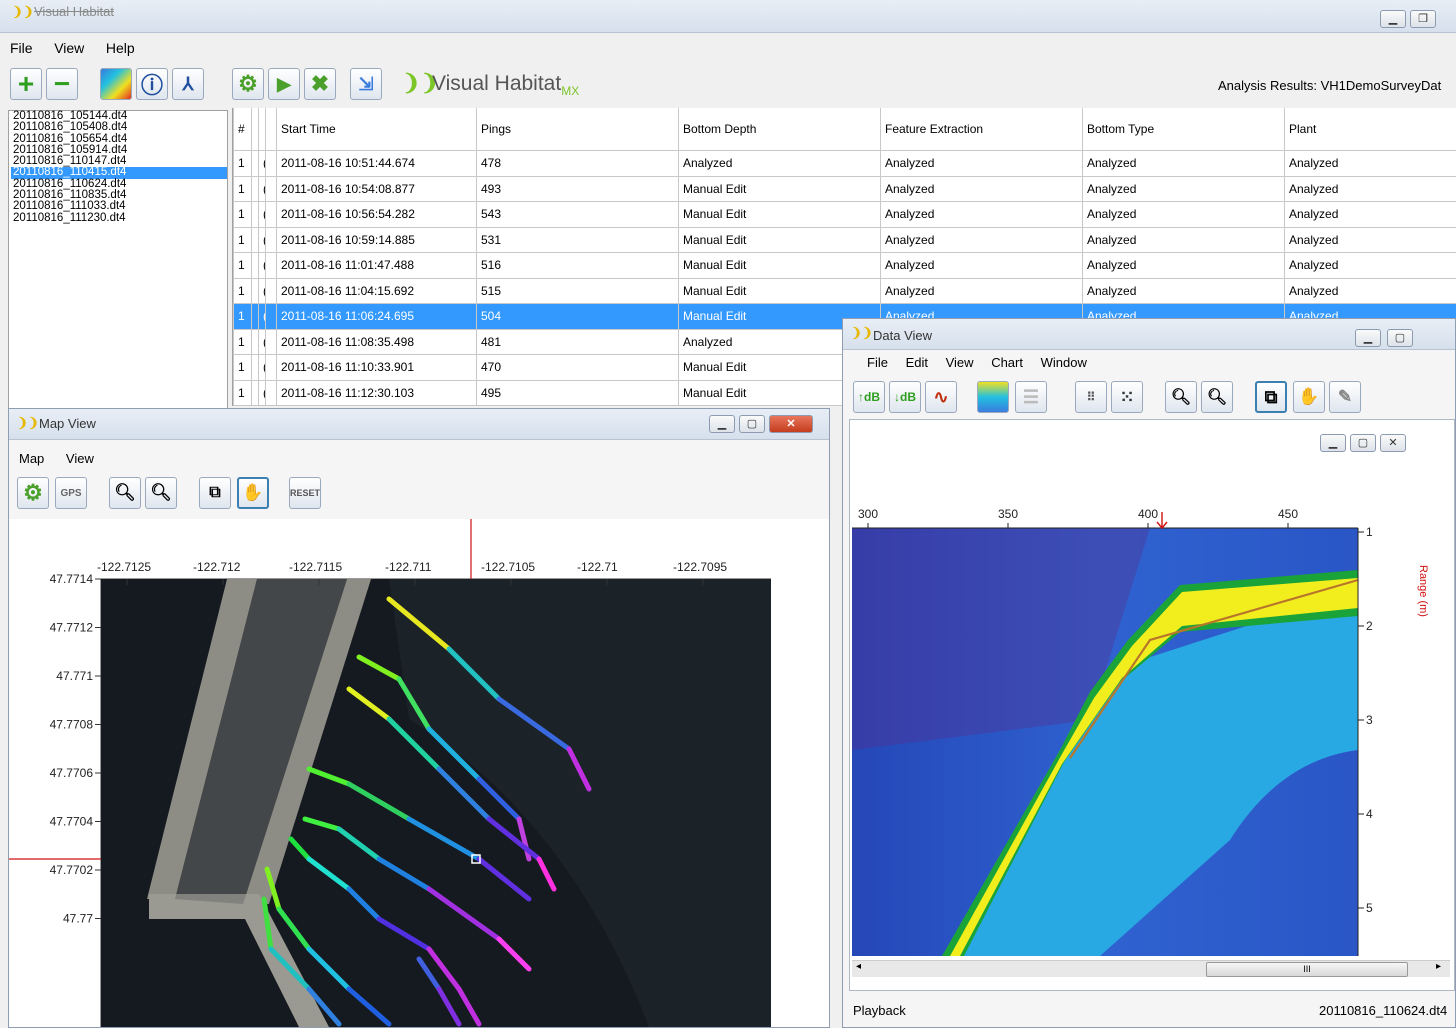 This screenshot has height=1028, width=1456. Describe the element at coordinates (1393, 19) in the screenshot. I see `minimize-button: ▁` at that location.